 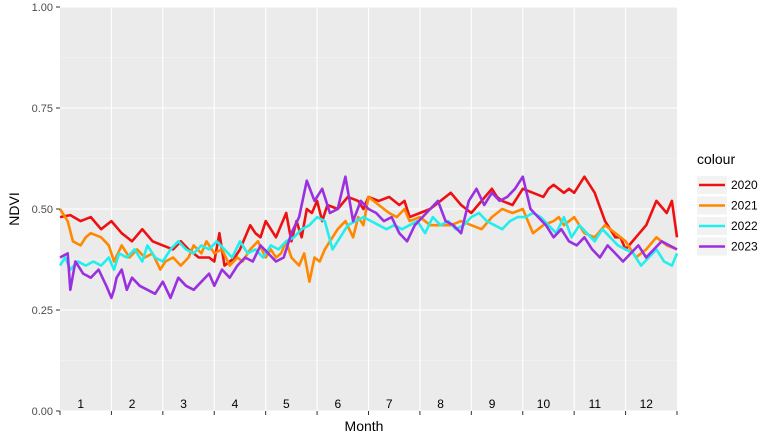 I want to click on y-axis-title: NDVI, so click(x=14, y=208).